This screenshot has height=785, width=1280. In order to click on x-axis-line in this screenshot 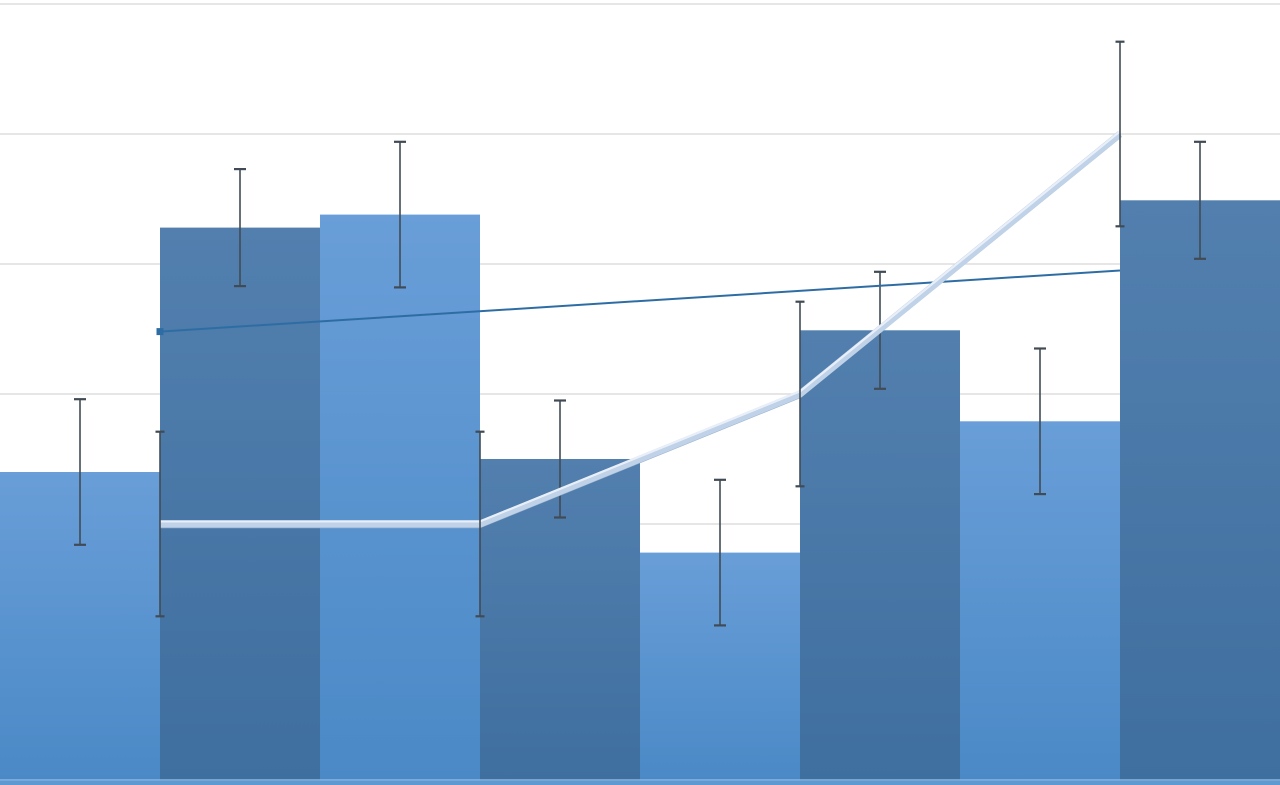, I will do `click(640, 782)`.